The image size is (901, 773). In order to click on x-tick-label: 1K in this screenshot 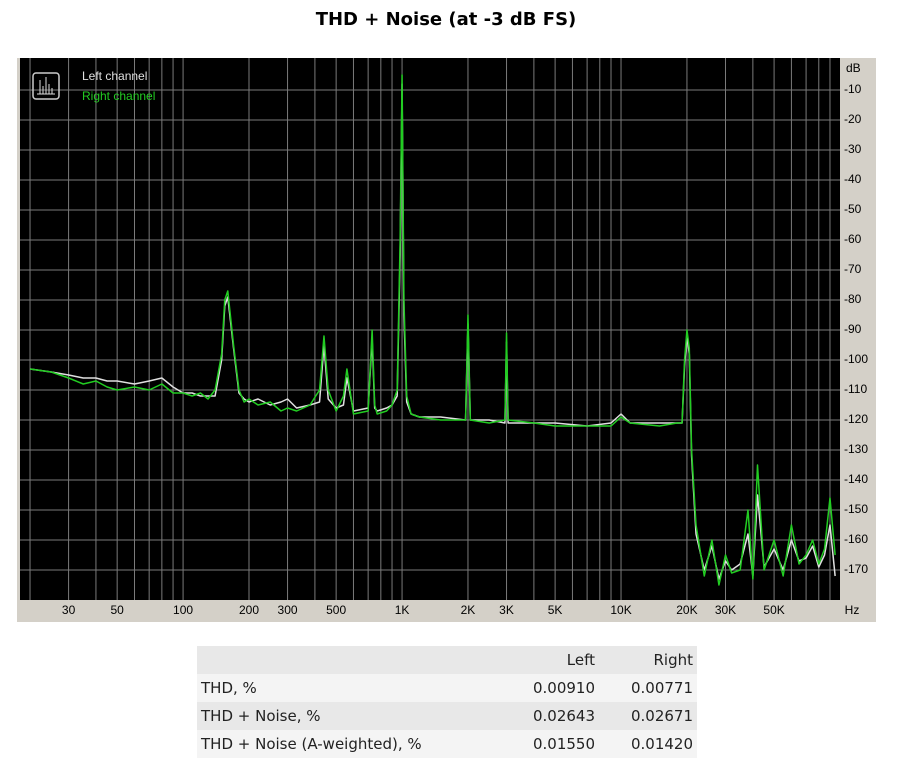, I will do `click(402, 610)`.